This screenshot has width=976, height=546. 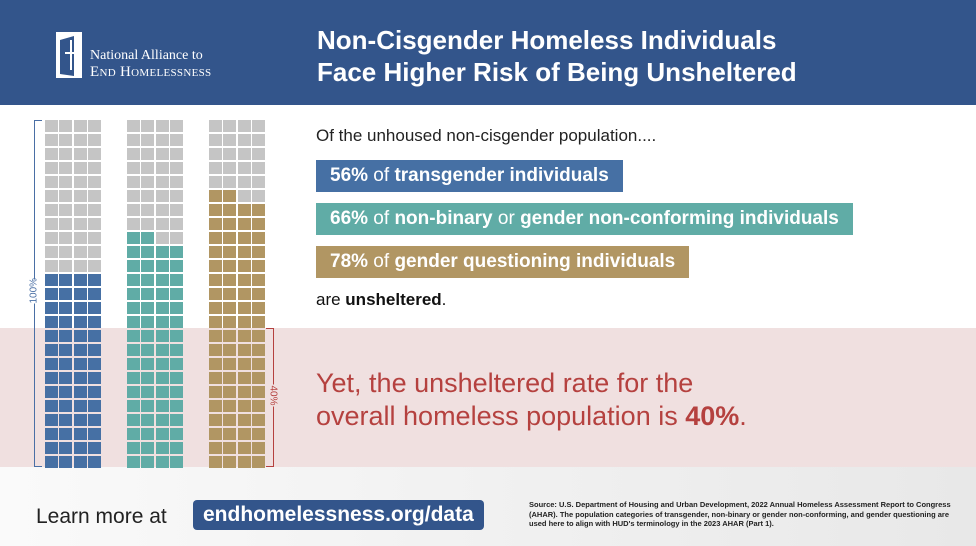 I want to click on title-line-1: Non-Cisgender Homeless Individuals, so click(x=547, y=40).